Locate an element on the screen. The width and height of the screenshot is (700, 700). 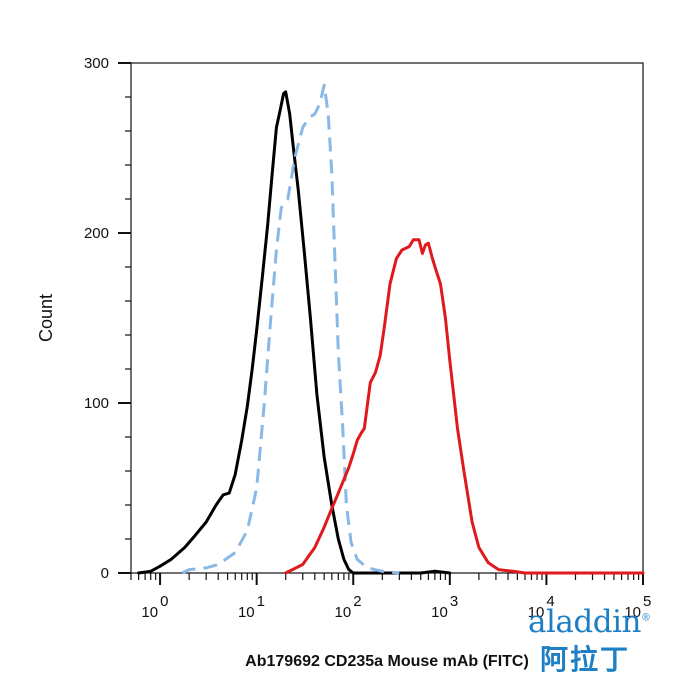
aladdin-logo: aladdin® 阿拉丁 is located at coordinates (608, 650).